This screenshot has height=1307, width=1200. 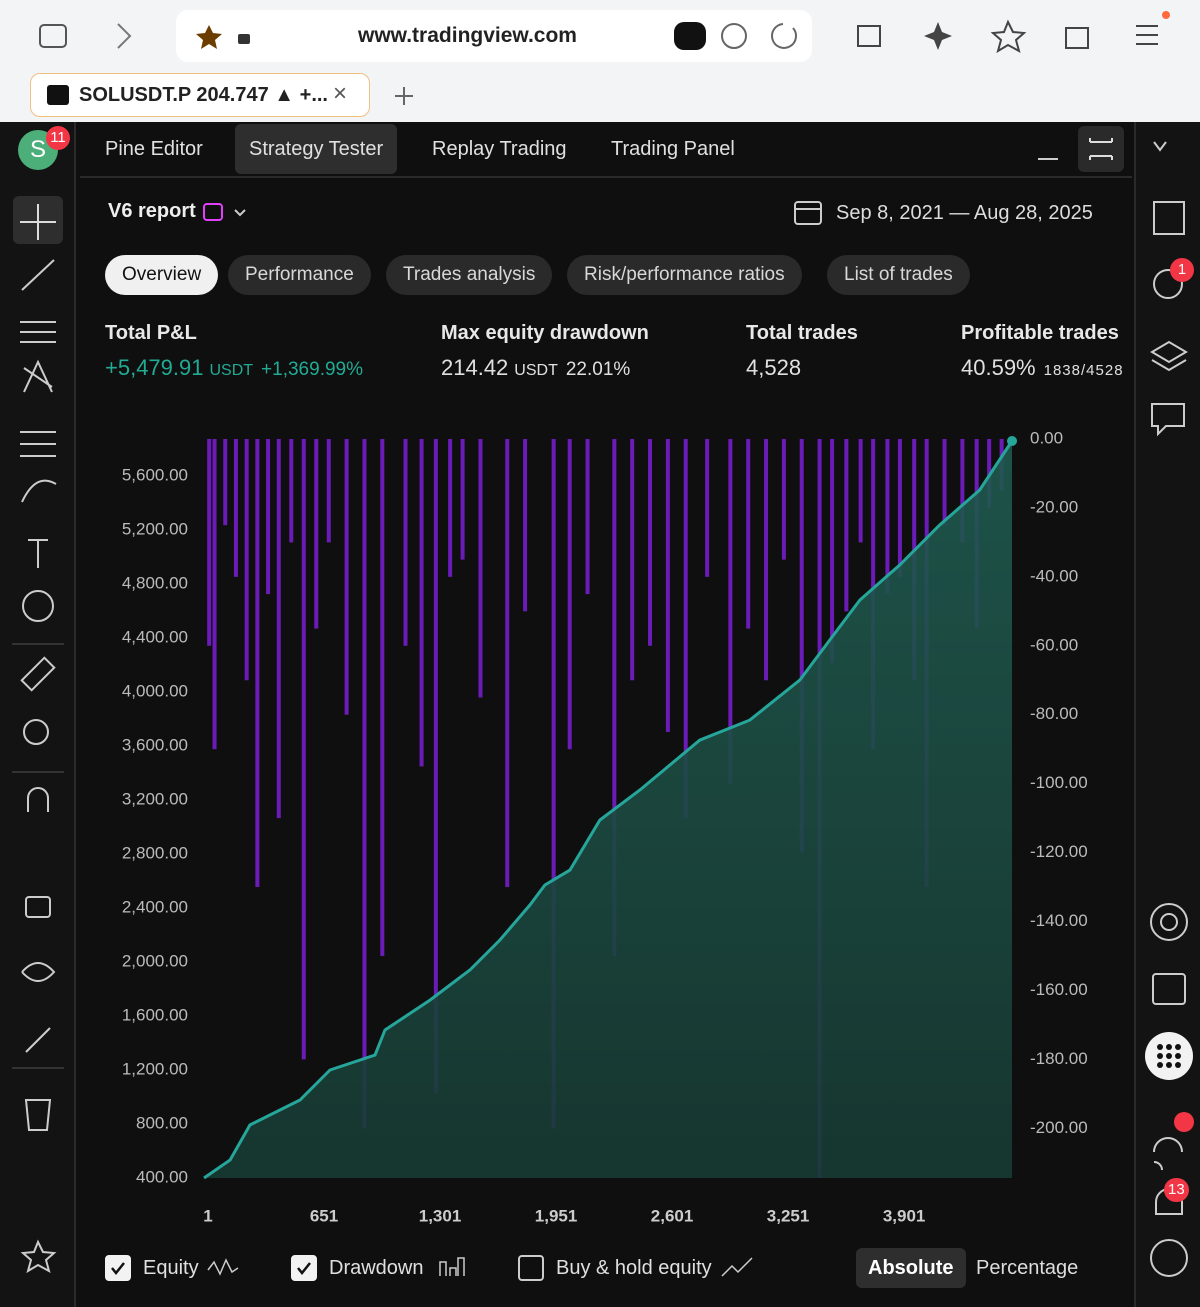 What do you see at coordinates (154, 367) in the screenshot?
I see `metric-number: +5,479.91` at bounding box center [154, 367].